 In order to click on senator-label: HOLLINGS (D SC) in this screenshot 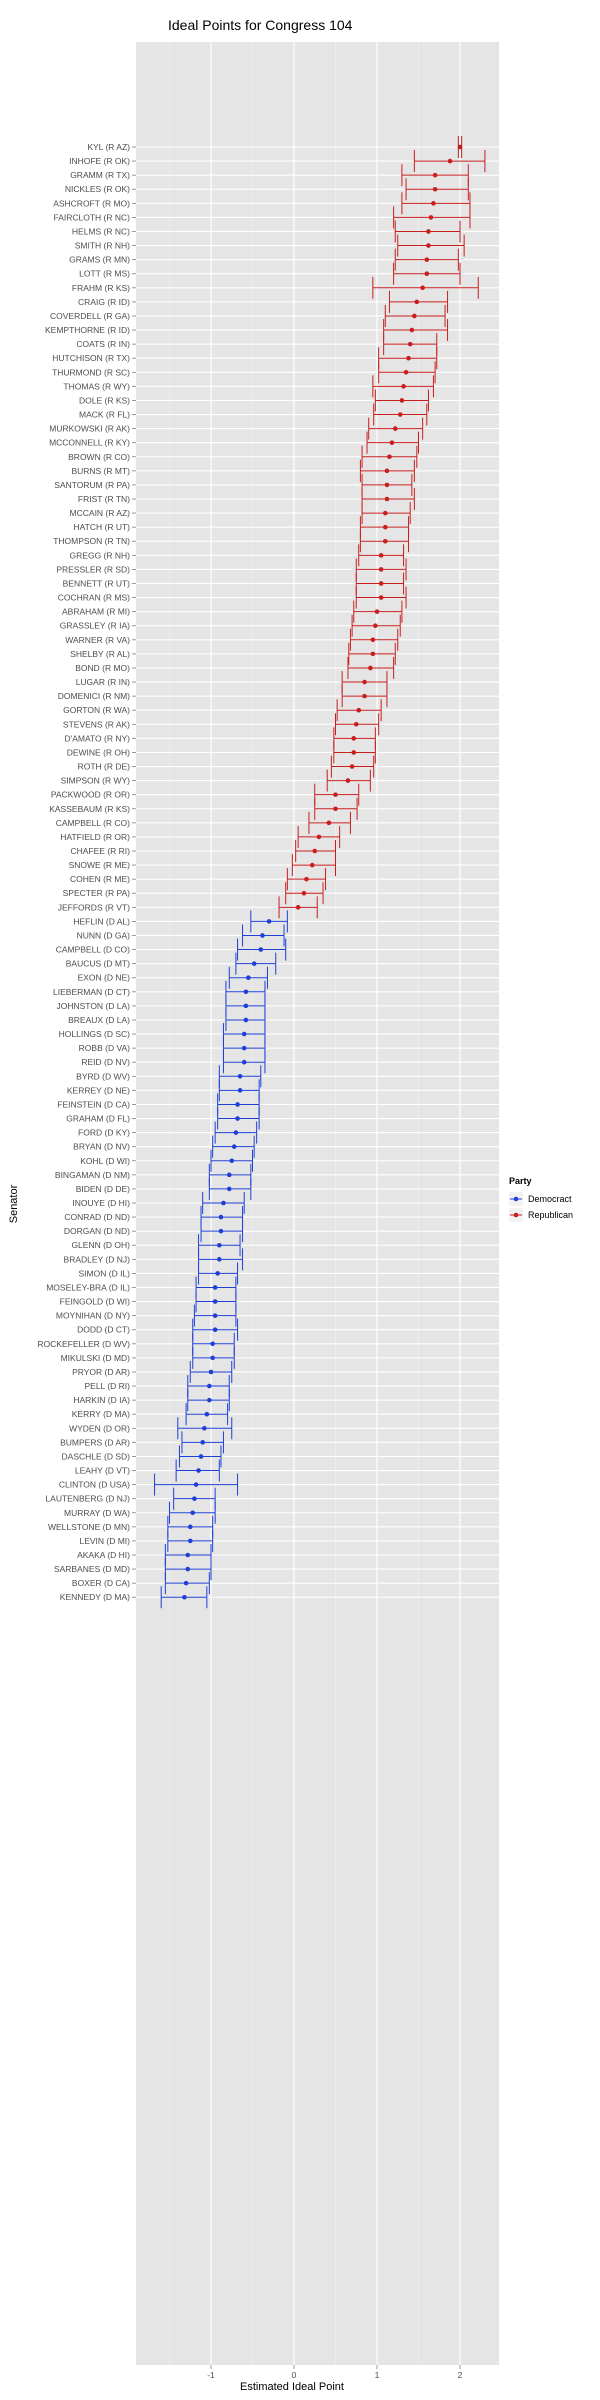, I will do `click(94, 1034)`.